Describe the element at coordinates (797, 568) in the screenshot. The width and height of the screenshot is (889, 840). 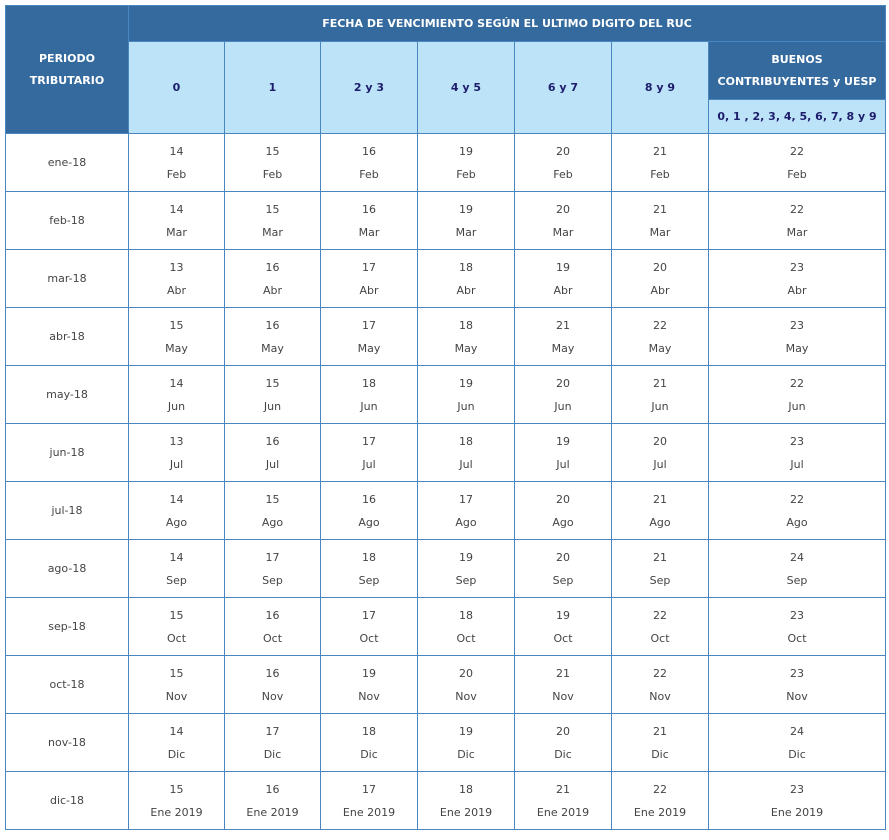
I see `date-cell: 24 Sep` at that location.